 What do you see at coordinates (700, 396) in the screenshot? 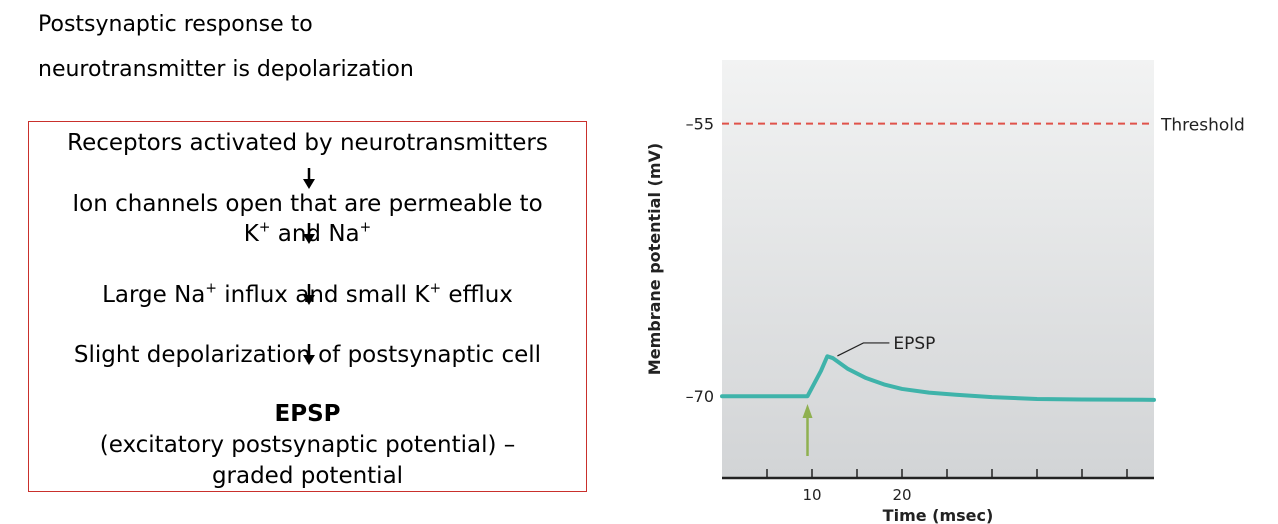
I see `y-tick-label: –70` at bounding box center [700, 396].